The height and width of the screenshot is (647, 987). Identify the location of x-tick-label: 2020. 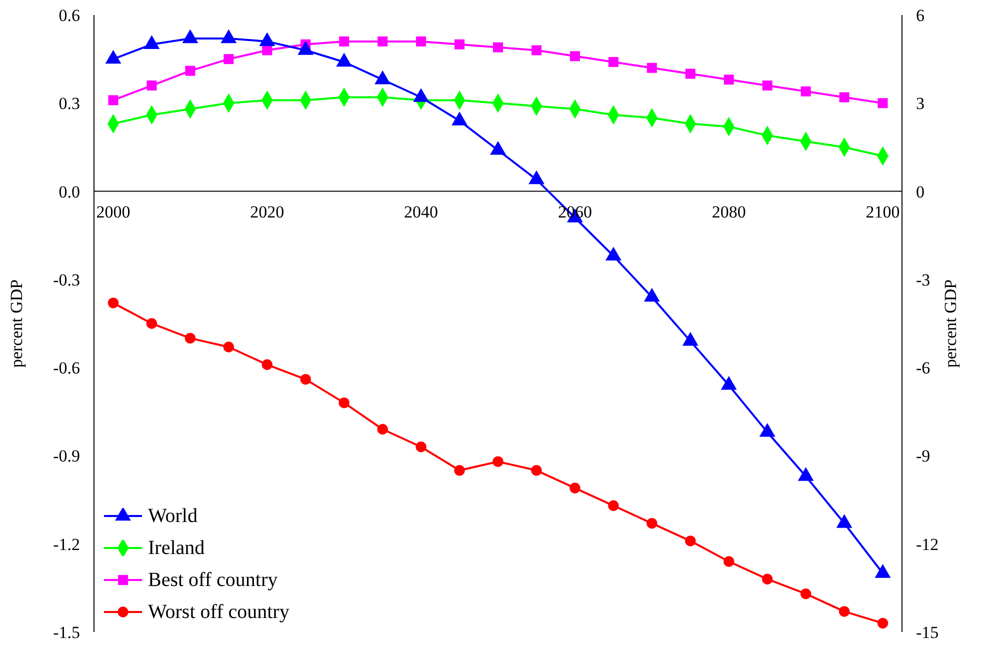
(267, 212).